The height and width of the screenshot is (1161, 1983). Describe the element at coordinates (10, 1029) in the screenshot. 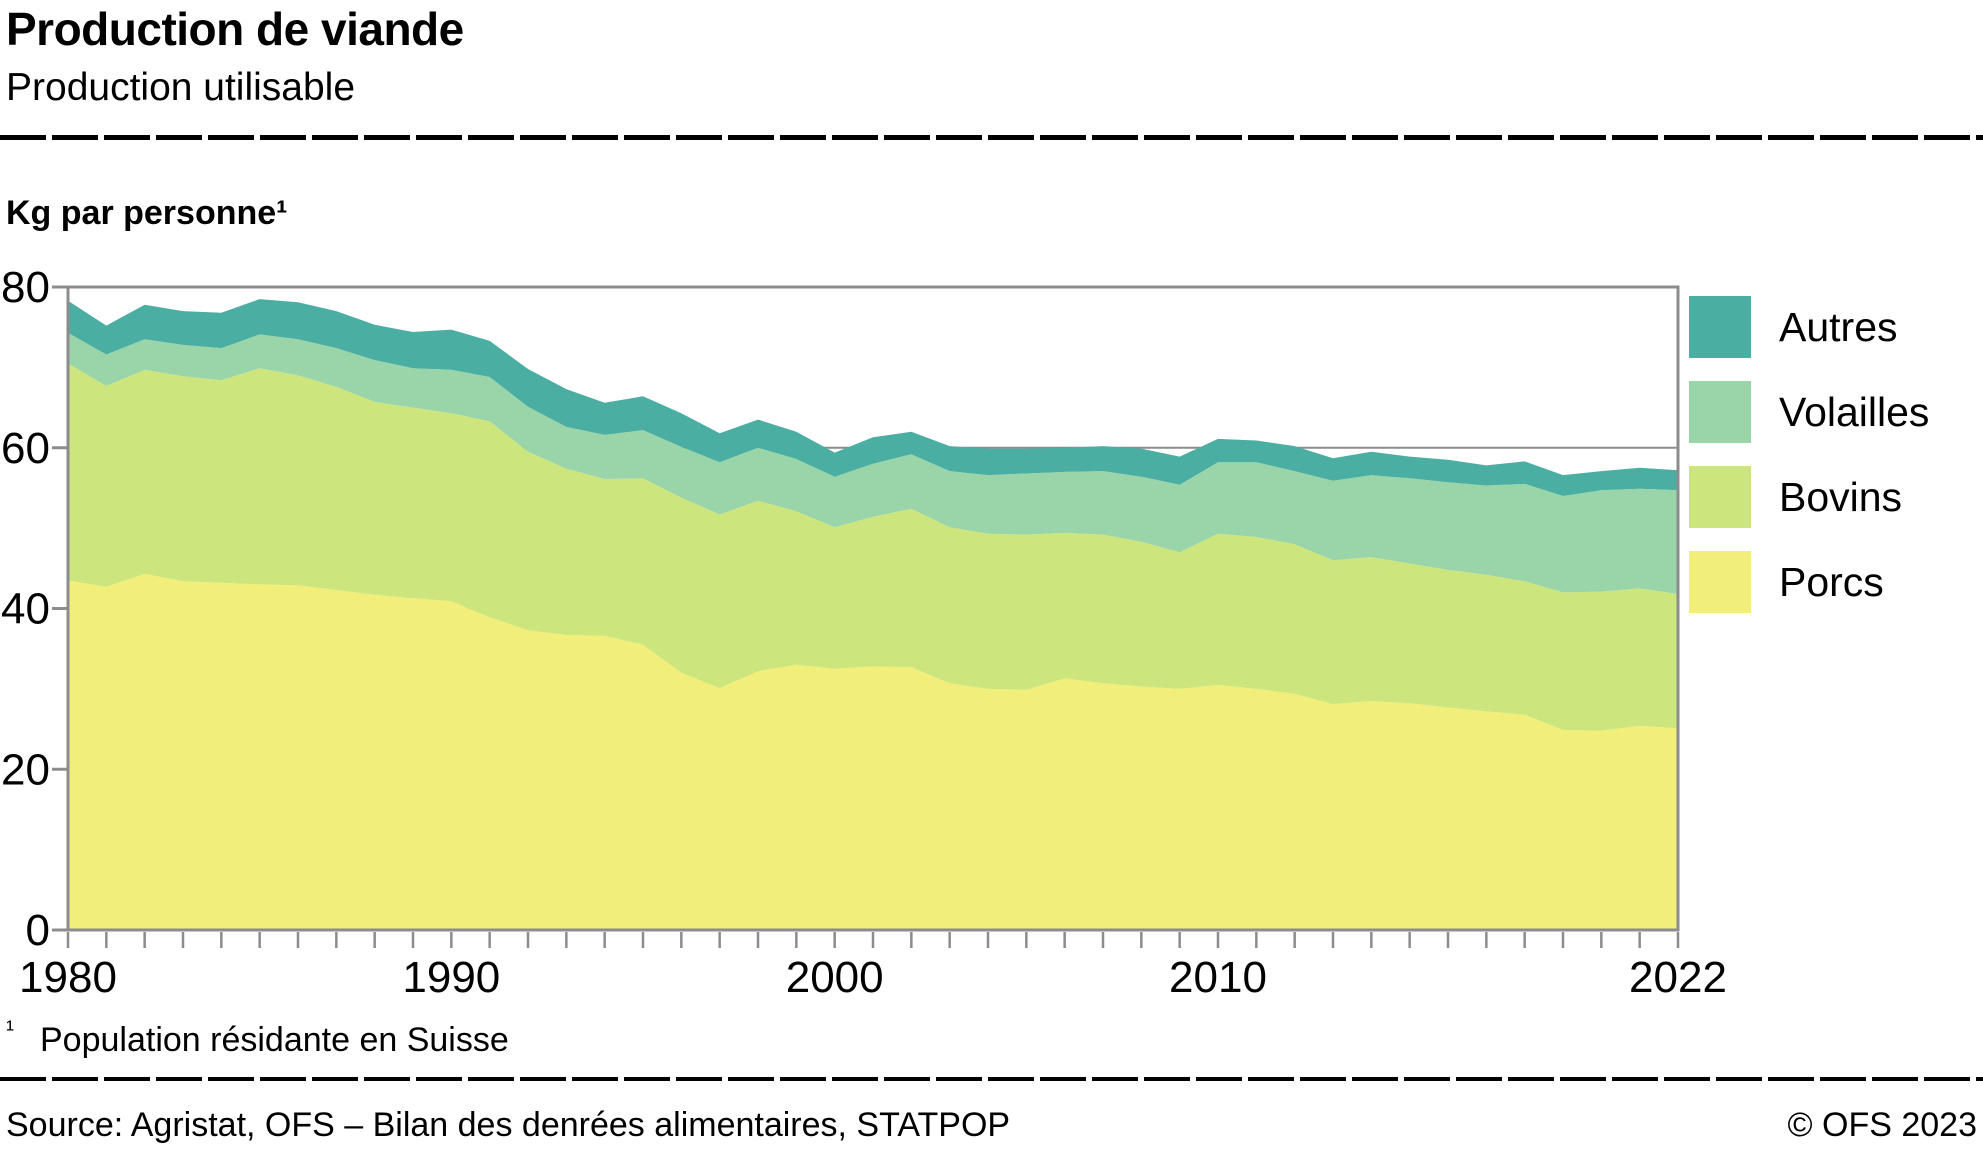

I see `footnote-marker: ¹` at that location.